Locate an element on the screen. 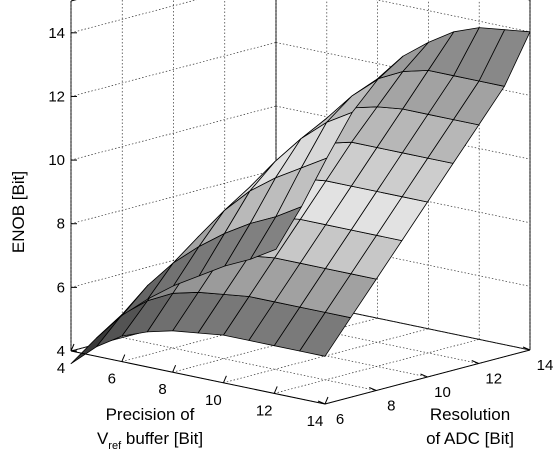  y-tick-label: 12 is located at coordinates (493, 379).